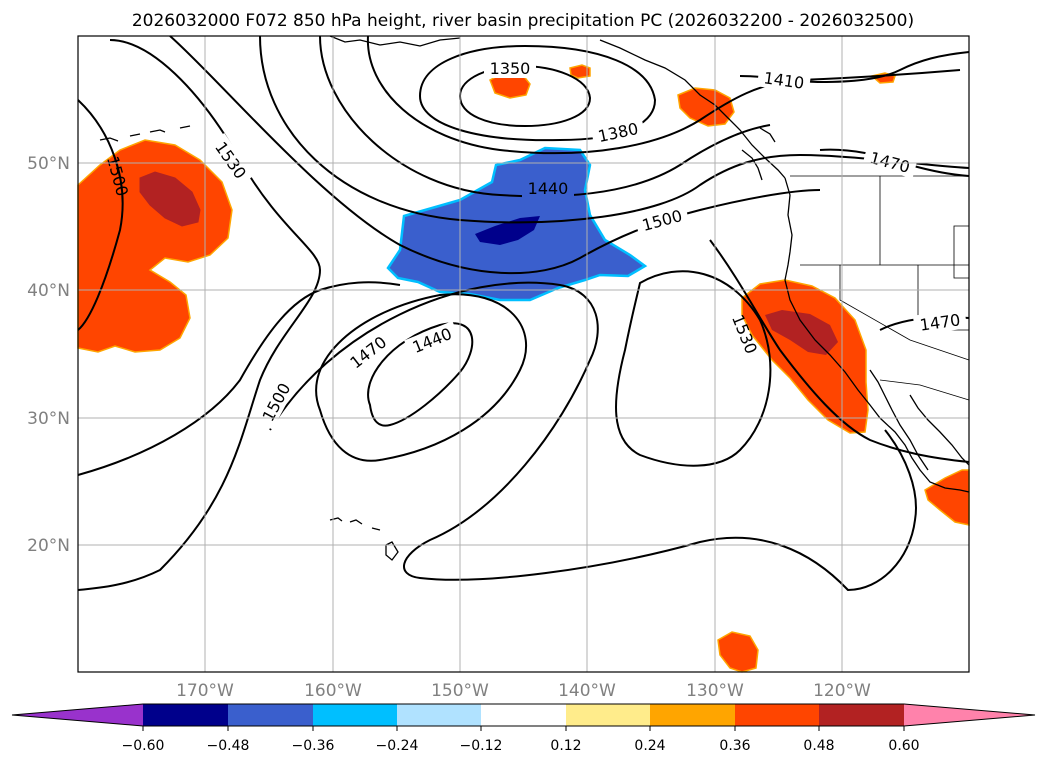 This screenshot has height=765, width=1047. Describe the element at coordinates (460, 691) in the screenshot. I see `lon-label: 150°W` at that location.